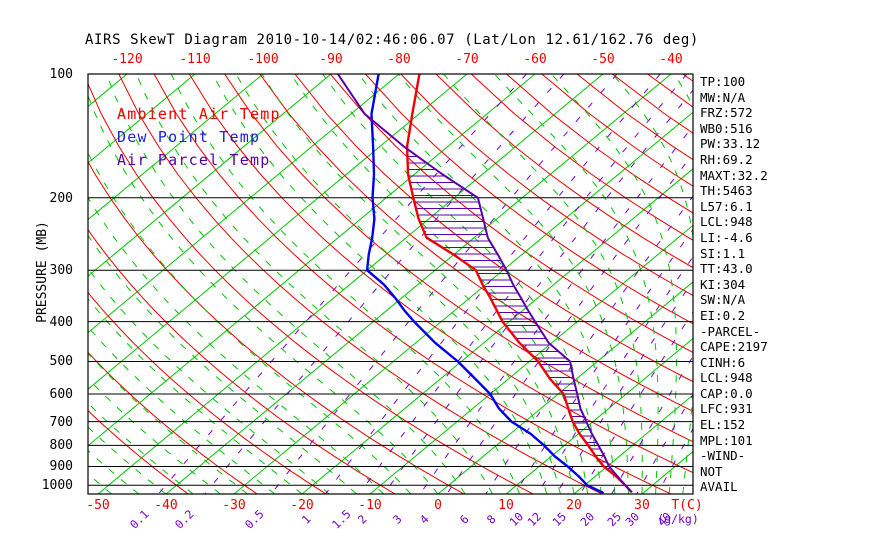  Describe the element at coordinates (726, 128) in the screenshot. I see `stat-line: WB0:516` at that location.